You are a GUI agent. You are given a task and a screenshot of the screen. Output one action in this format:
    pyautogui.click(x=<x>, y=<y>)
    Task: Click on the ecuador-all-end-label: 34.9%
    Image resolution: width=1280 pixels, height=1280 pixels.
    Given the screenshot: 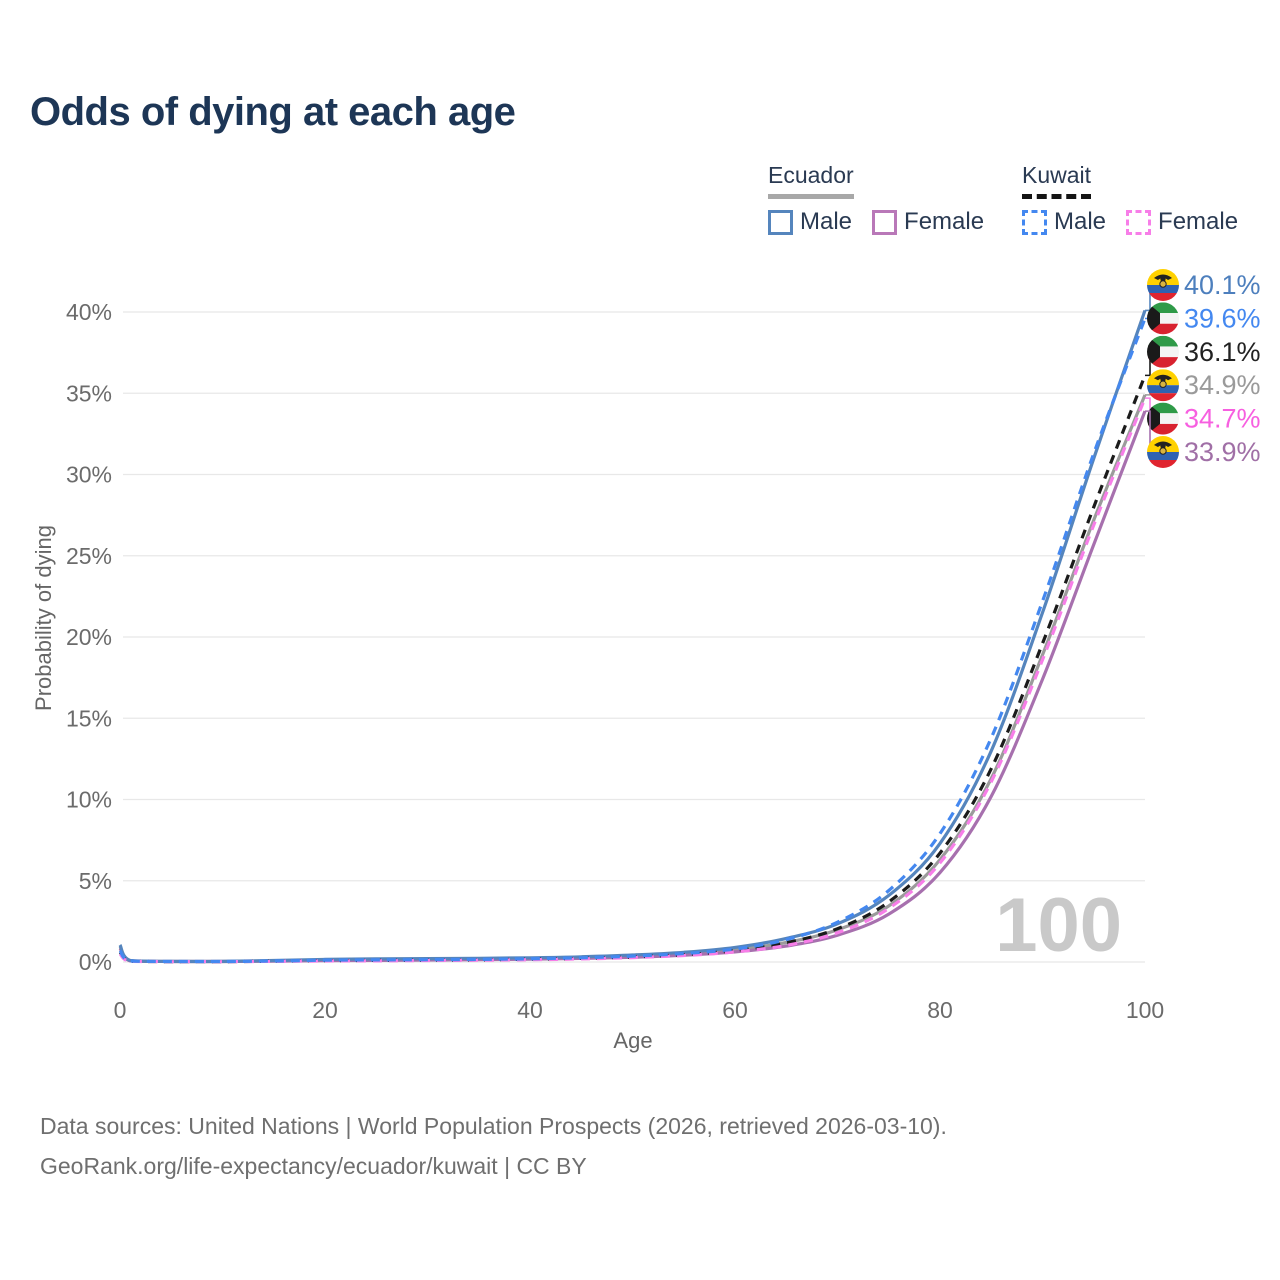 What is the action you would take?
    pyautogui.click(x=1222, y=385)
    